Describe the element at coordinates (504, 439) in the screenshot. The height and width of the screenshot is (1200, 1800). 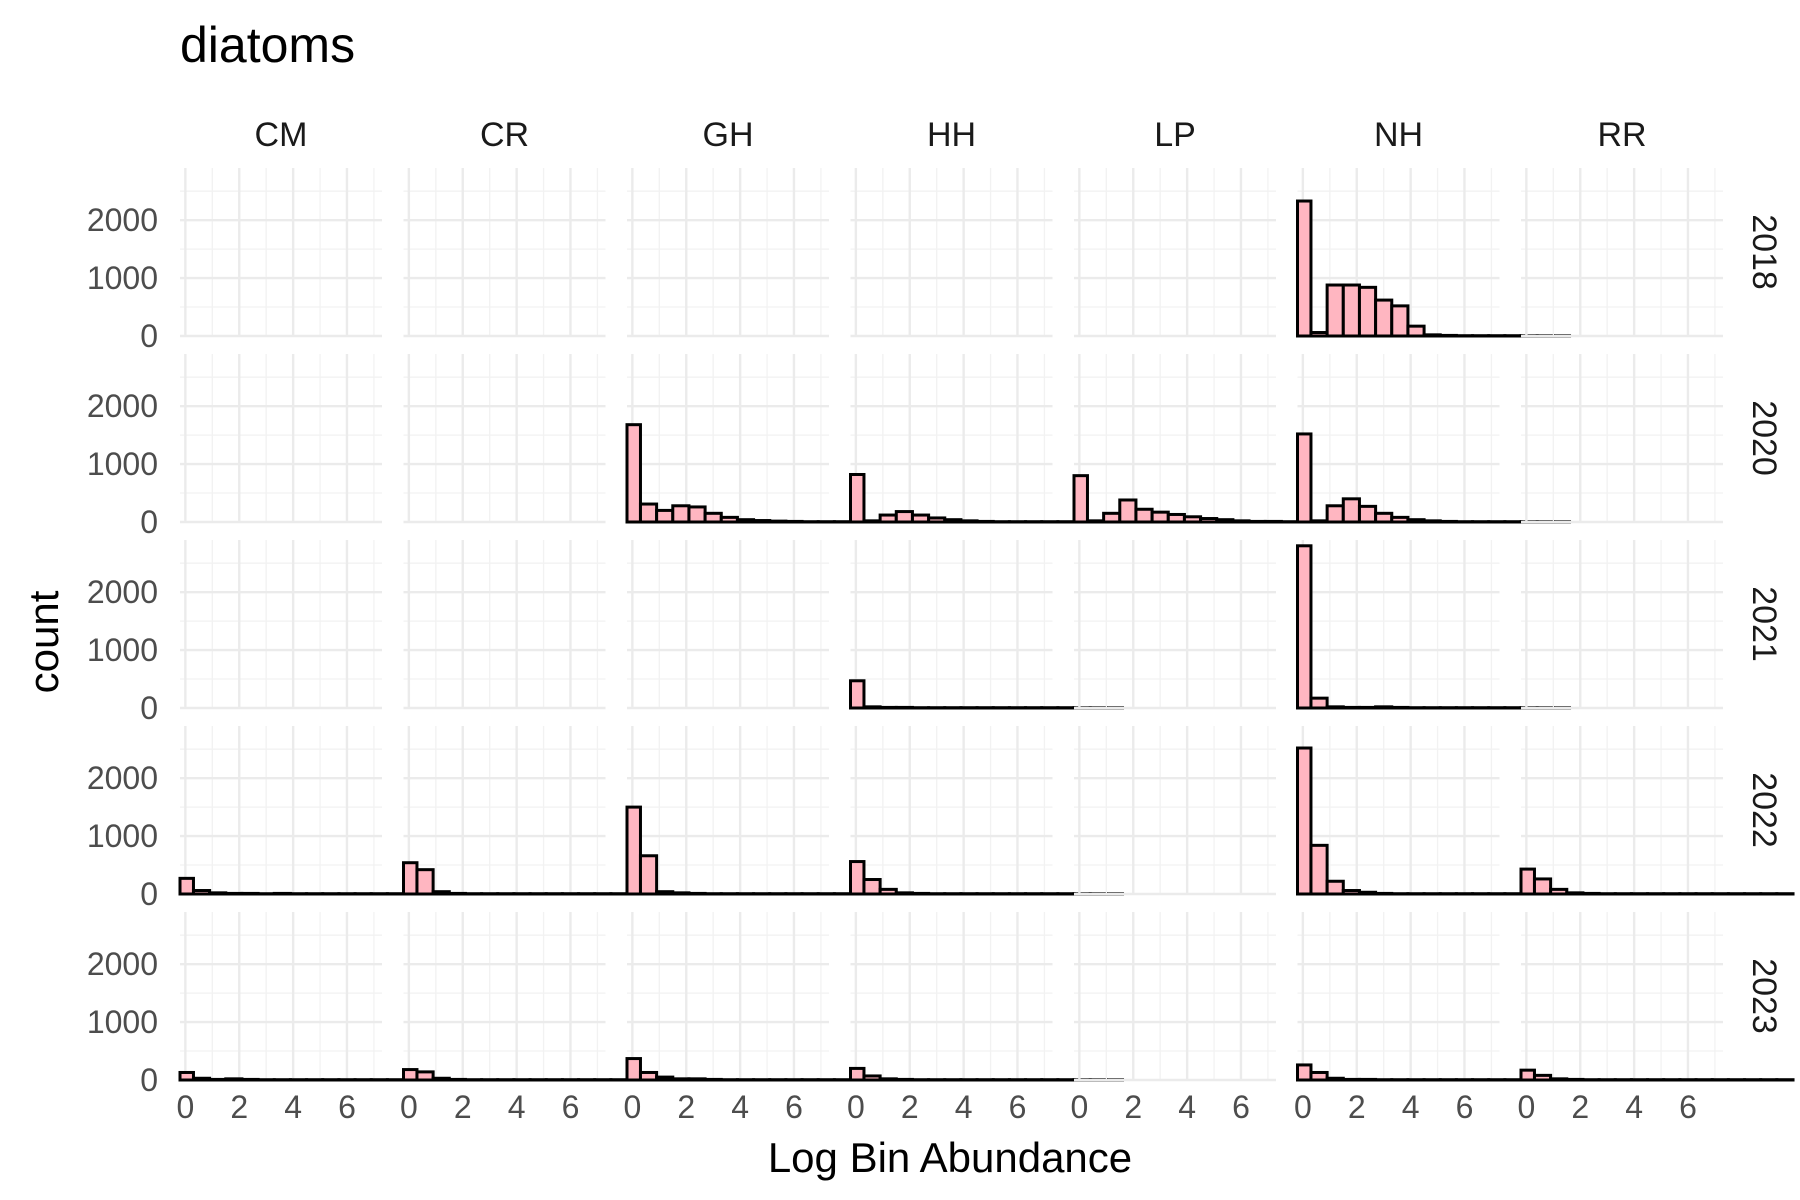
I see `facet-panel-CR-2020` at that location.